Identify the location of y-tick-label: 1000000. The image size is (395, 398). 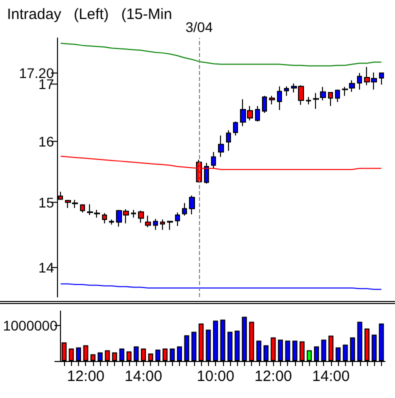
(30, 325).